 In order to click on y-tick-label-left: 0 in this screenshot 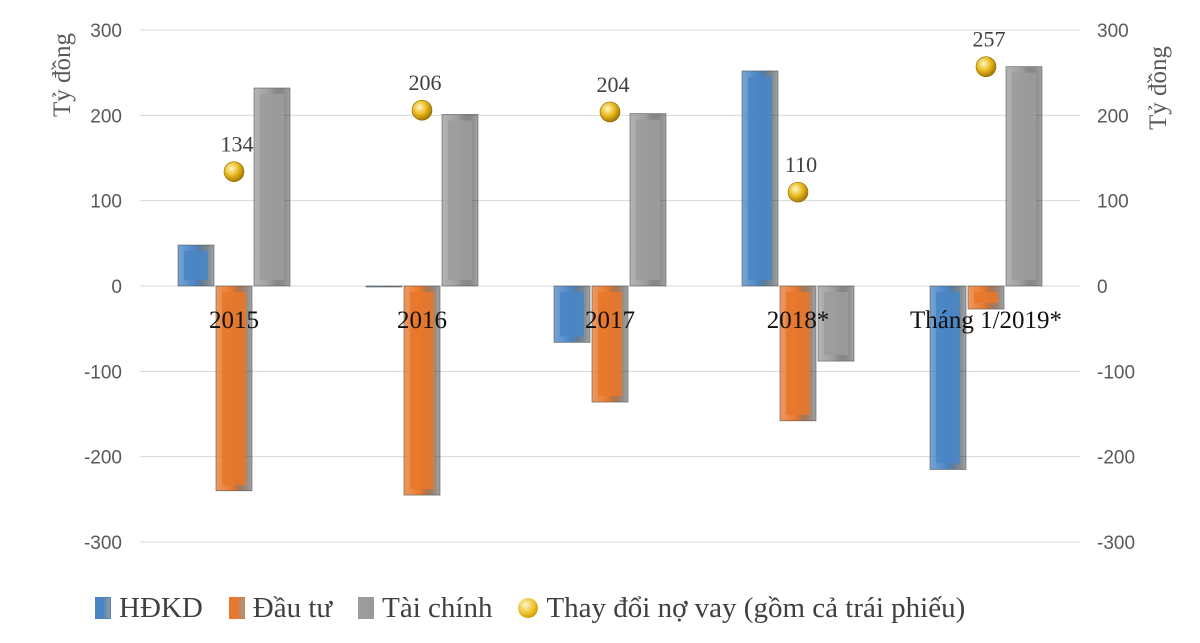, I will do `click(116, 287)`.